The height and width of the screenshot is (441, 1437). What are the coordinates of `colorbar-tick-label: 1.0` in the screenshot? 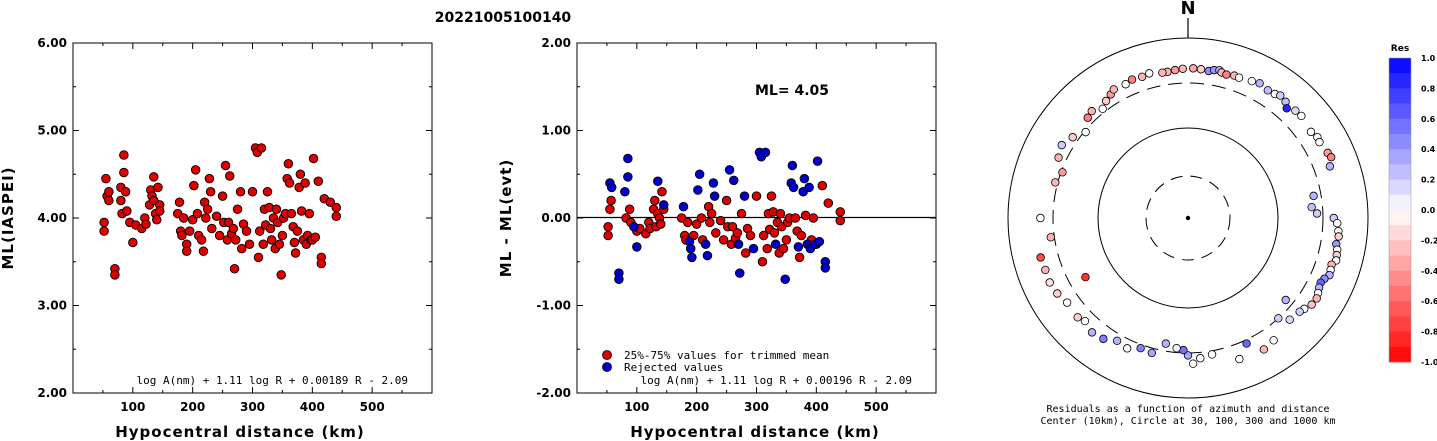 It's located at (1428, 58).